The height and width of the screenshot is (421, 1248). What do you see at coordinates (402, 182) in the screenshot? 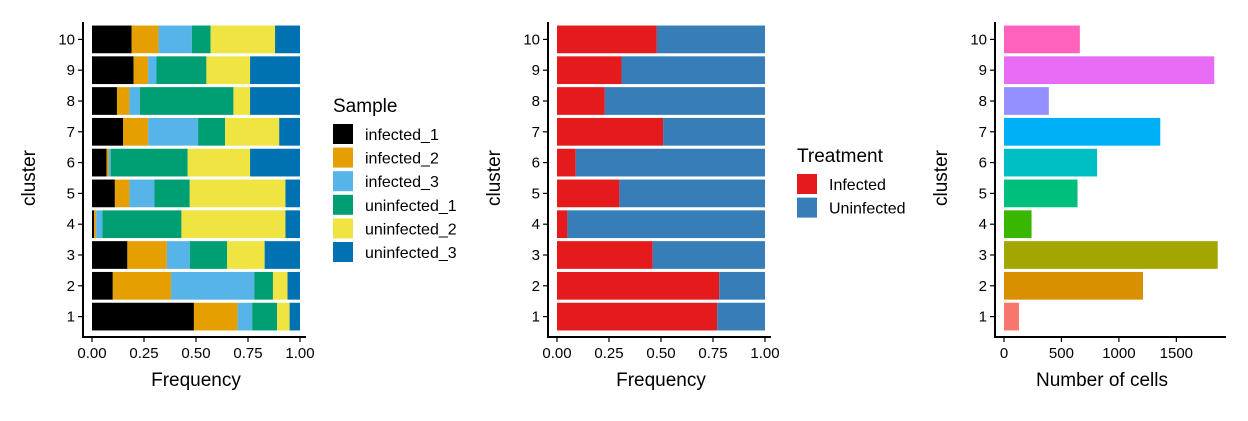
I see `legend-label-infected_3: infected_3` at bounding box center [402, 182].